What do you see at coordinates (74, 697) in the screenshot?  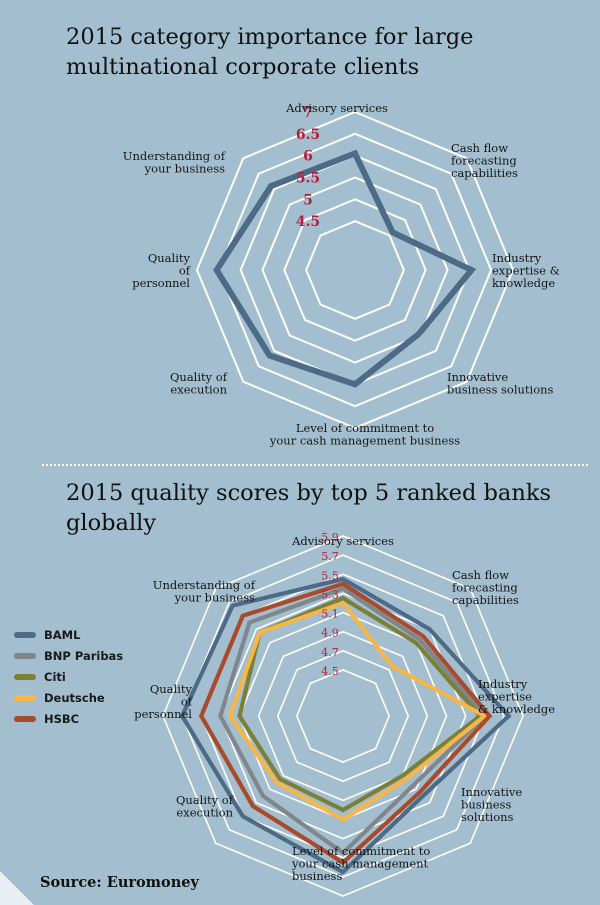 I see `legend-label-deutsche: Deutsche` at bounding box center [74, 697].